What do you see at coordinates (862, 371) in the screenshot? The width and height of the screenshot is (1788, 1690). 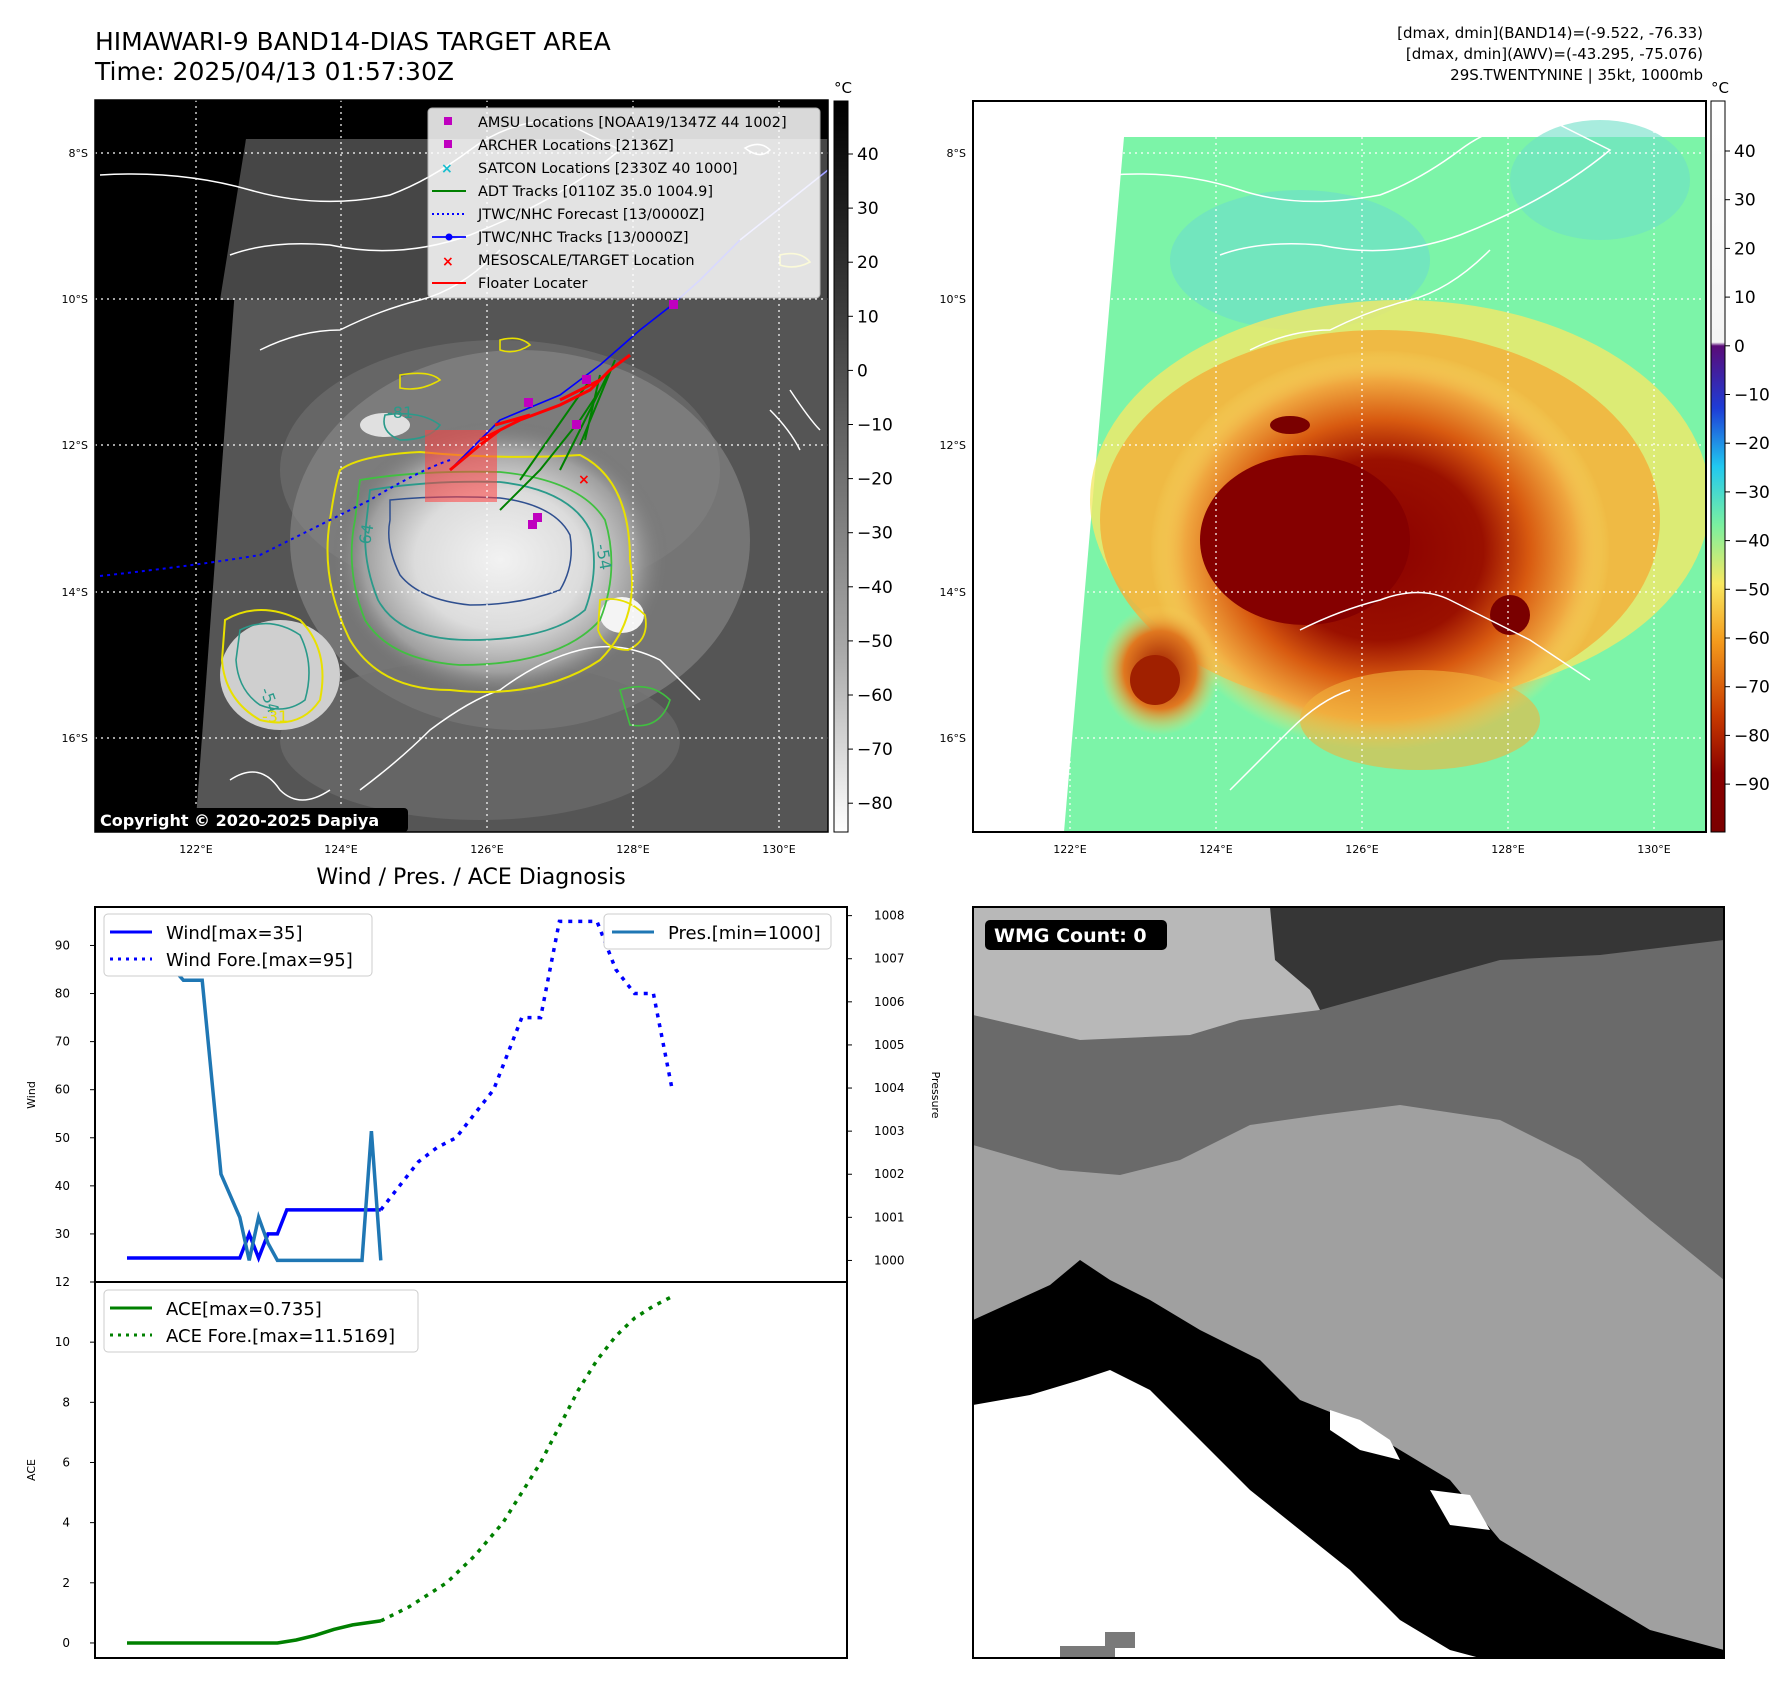 I see `colorbar-tick-label: 0` at bounding box center [862, 371].